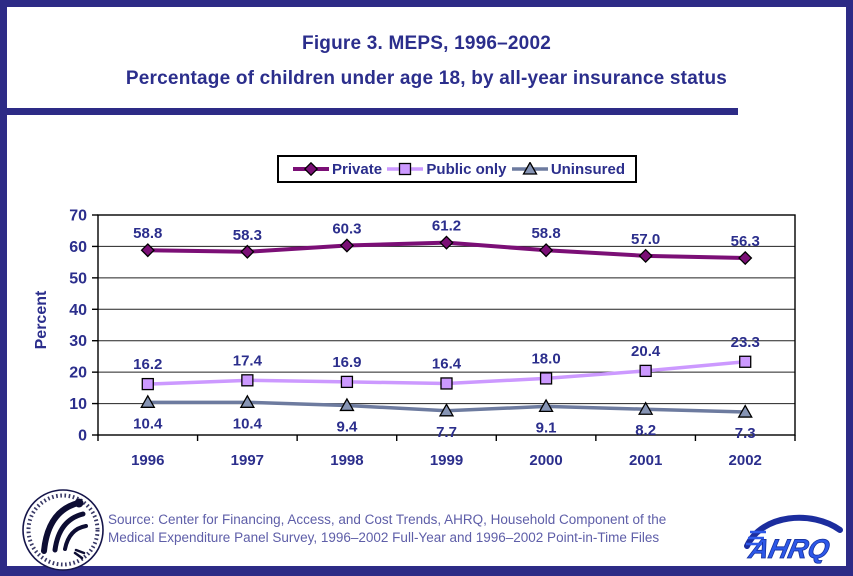  What do you see at coordinates (426, 3) in the screenshot?
I see `page-border-top` at bounding box center [426, 3].